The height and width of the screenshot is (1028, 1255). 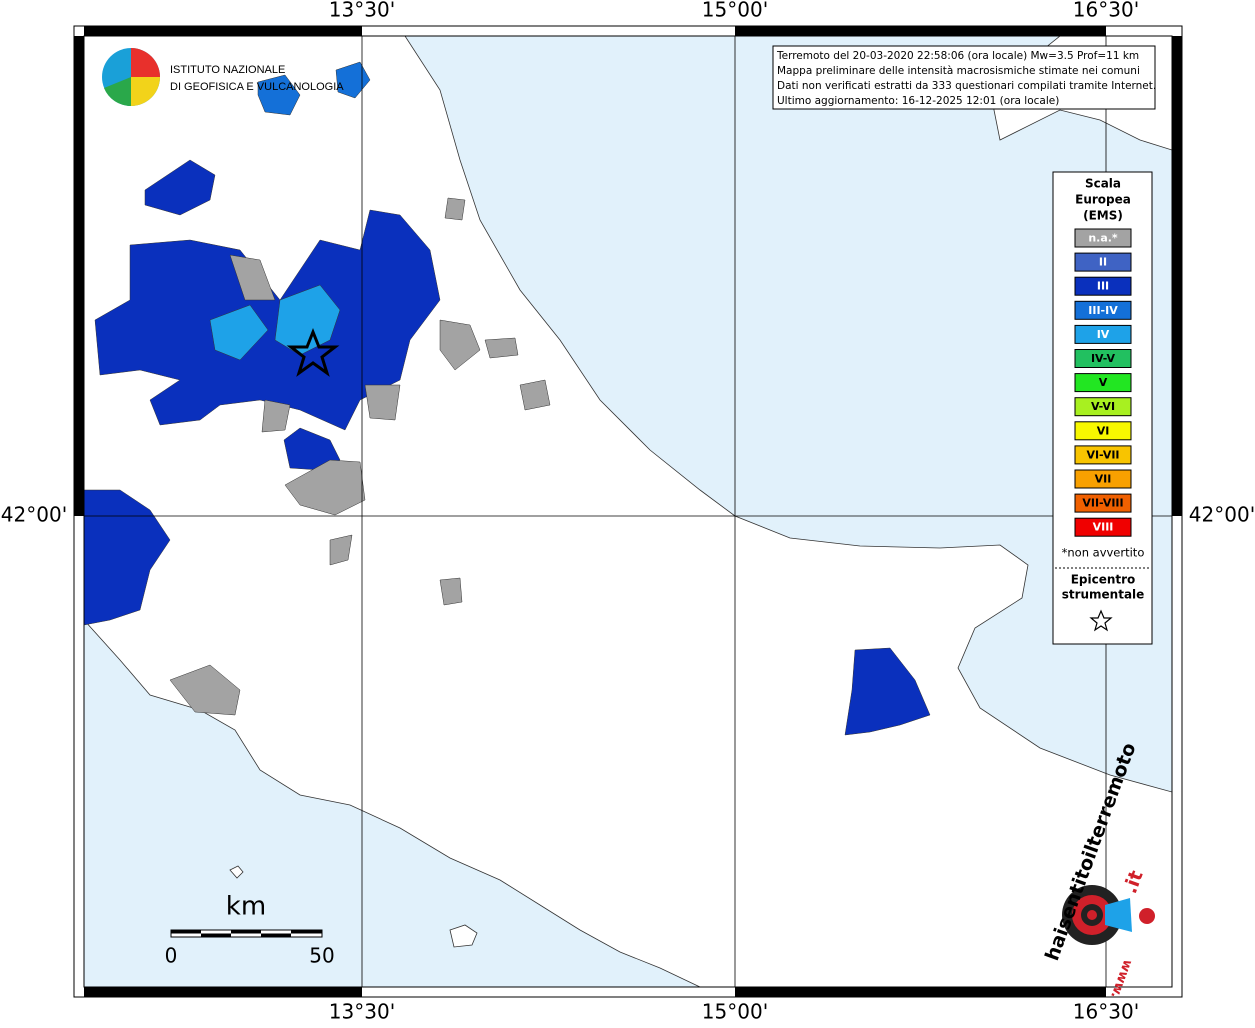 I want to click on epicenter-star, so click(x=313, y=352).